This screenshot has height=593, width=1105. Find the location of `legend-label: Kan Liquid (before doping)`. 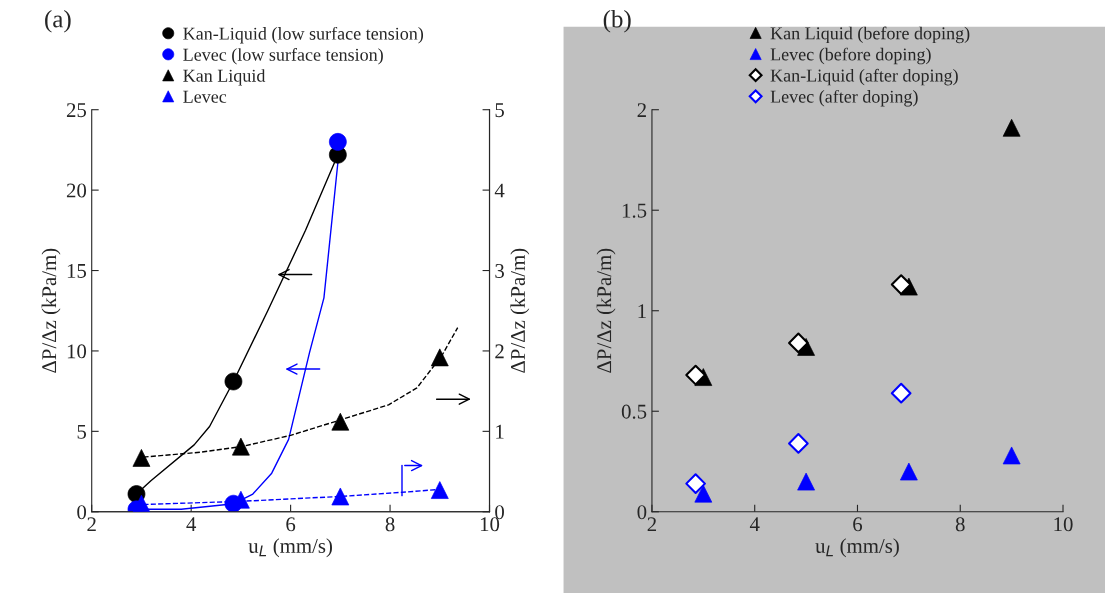

legend-label: Kan Liquid (before doping) is located at coordinates (870, 35).